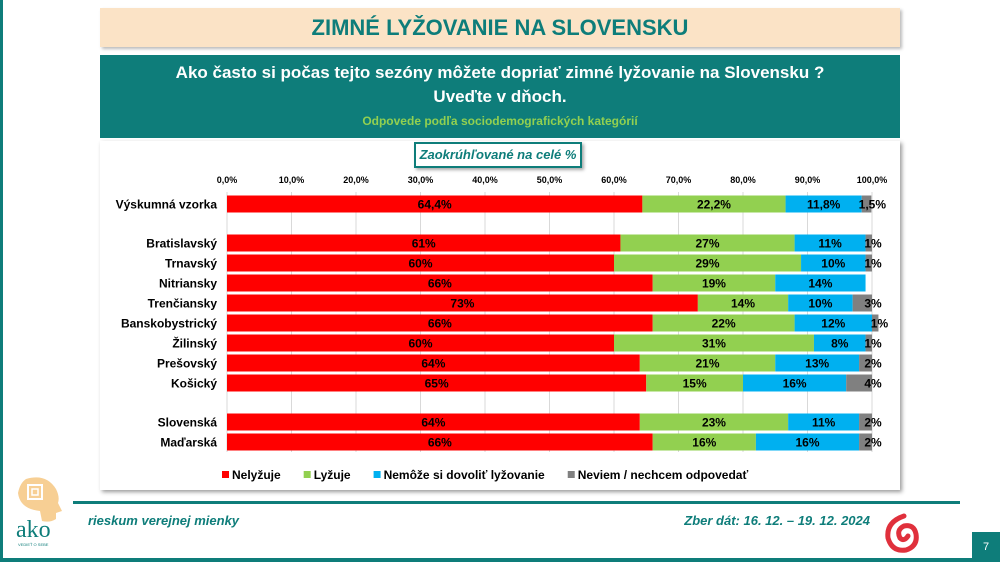  I want to click on svg-text: VEDIEŤ O SEBE, so click(33, 544).